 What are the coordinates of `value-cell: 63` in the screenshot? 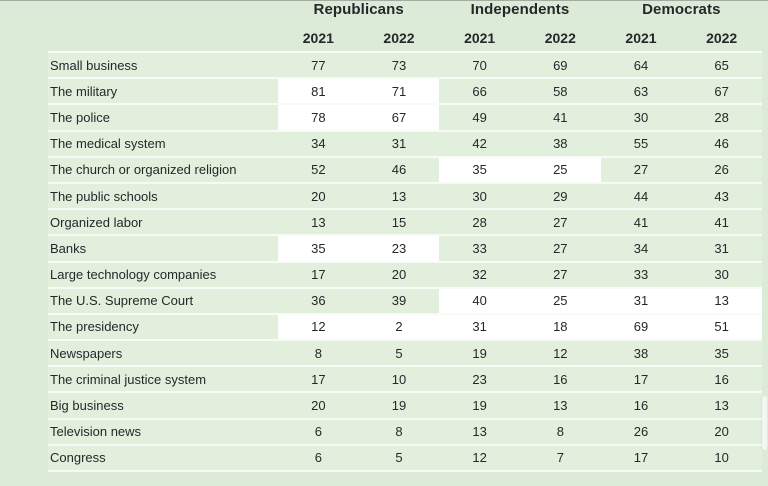 It's located at (641, 91).